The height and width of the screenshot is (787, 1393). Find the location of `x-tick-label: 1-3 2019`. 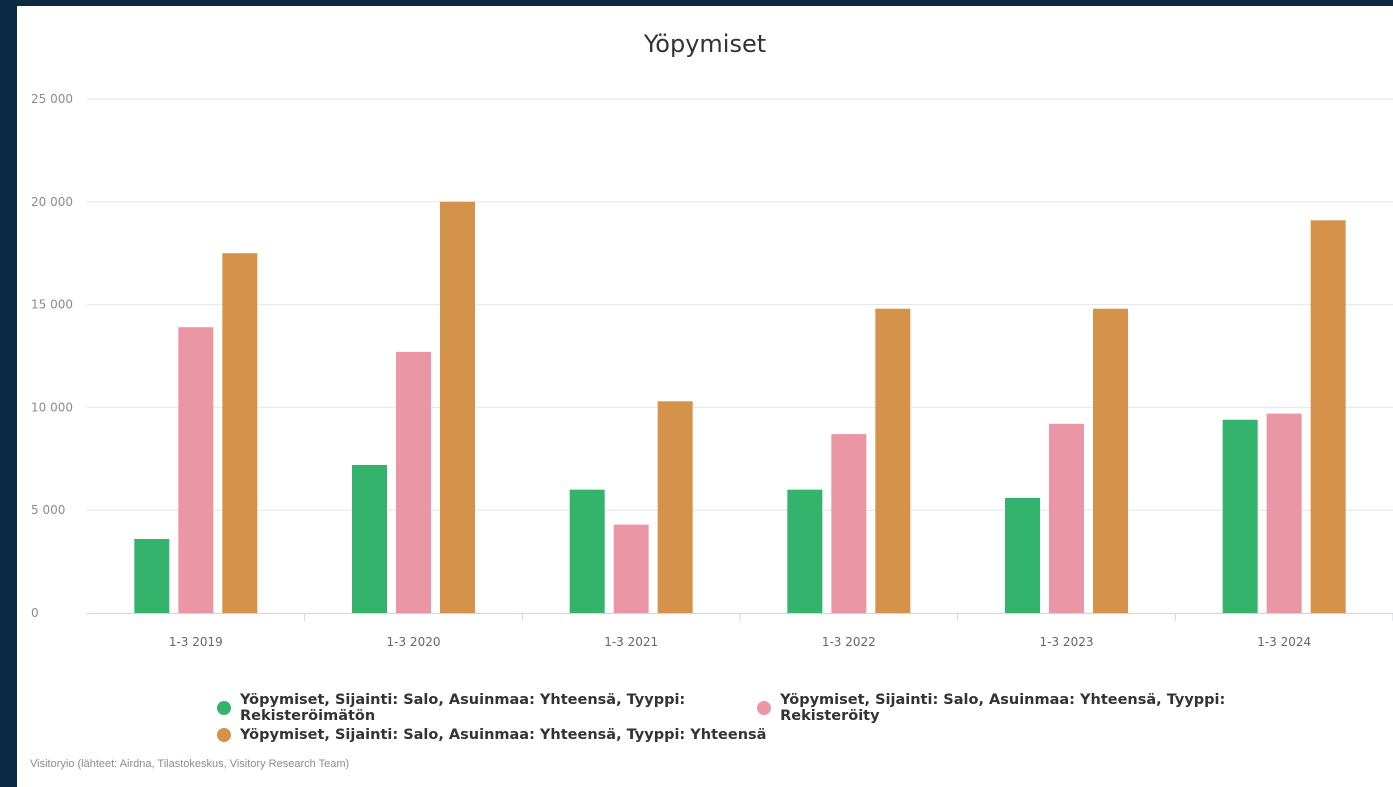

x-tick-label: 1-3 2019 is located at coordinates (196, 642).